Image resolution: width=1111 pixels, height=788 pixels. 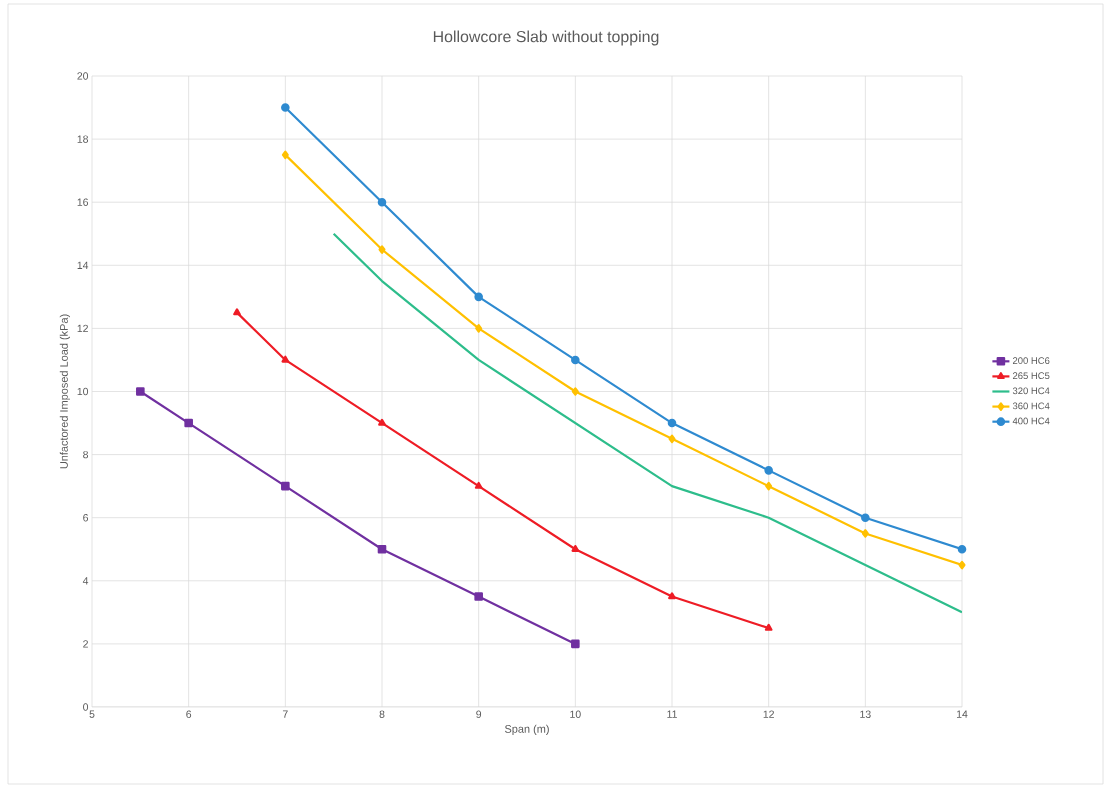 What do you see at coordinates (92, 714) in the screenshot?
I see `x-tick-label: 5` at bounding box center [92, 714].